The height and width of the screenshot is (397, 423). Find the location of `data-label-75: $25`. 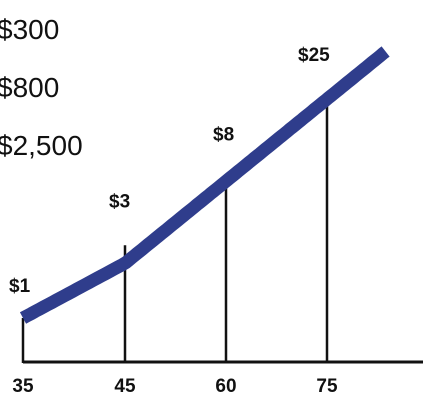

data-label-75: $25 is located at coordinates (314, 55).